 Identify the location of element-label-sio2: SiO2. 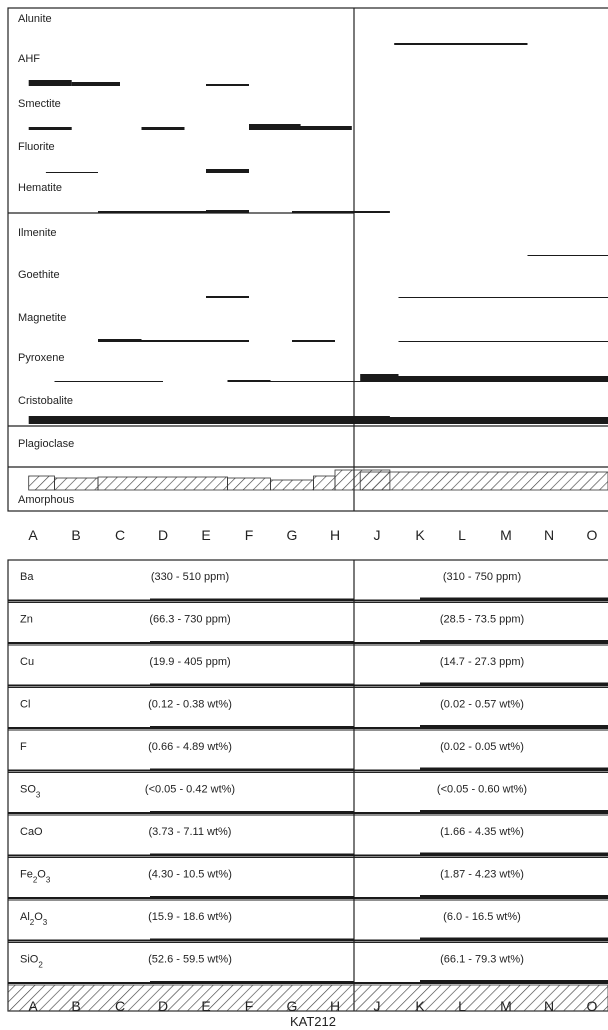
(31, 962).